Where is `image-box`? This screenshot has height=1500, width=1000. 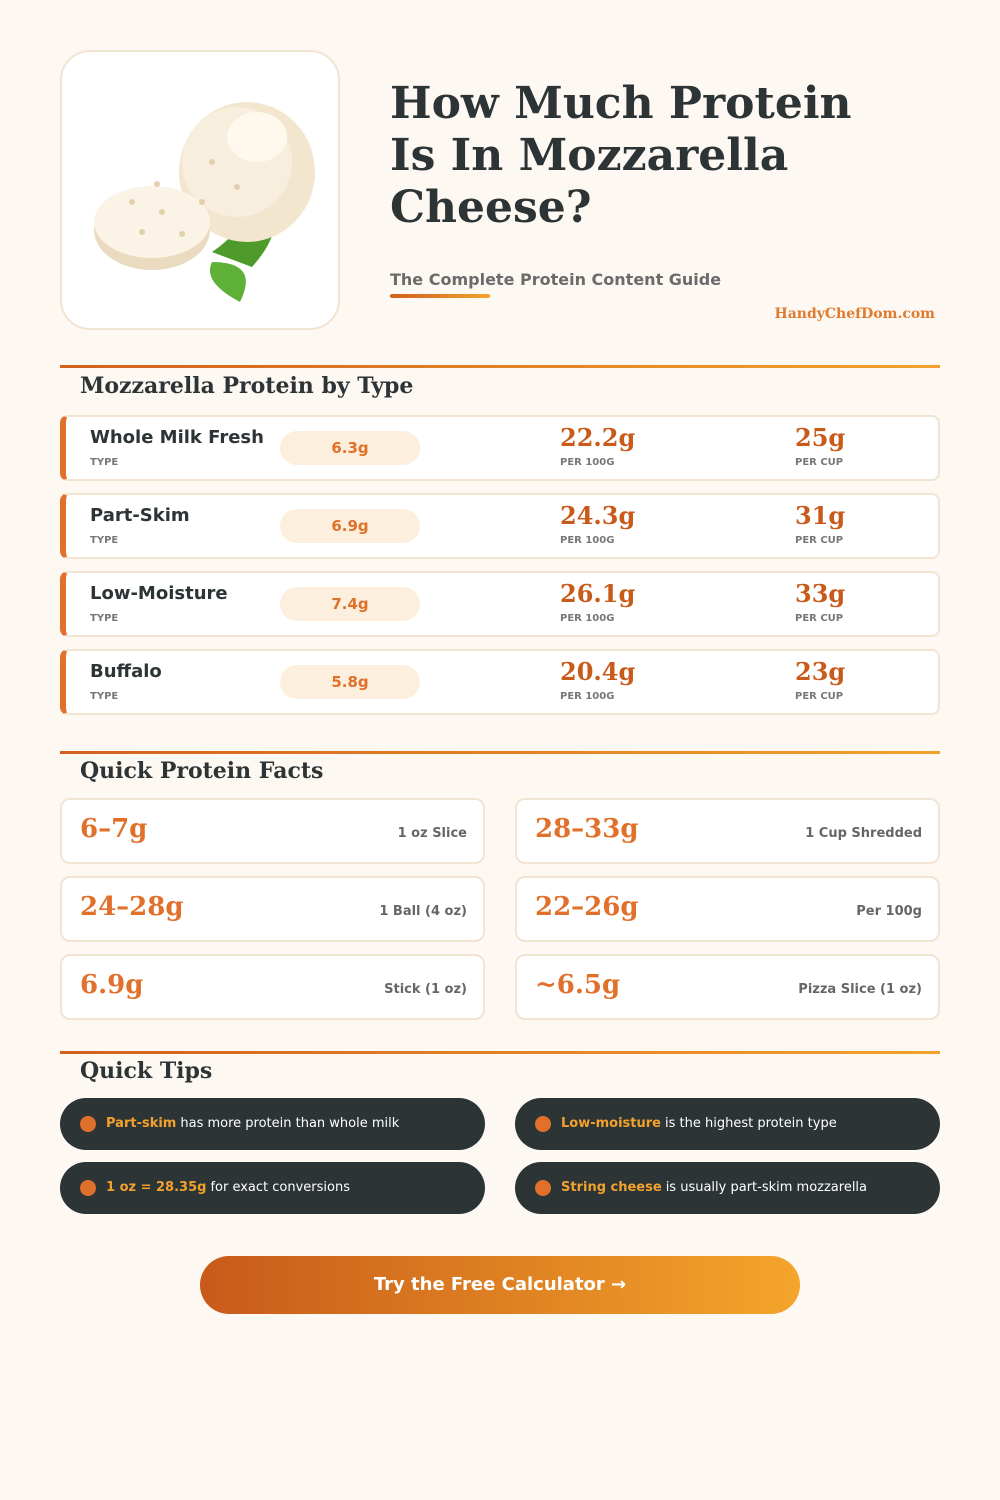 image-box is located at coordinates (200, 190).